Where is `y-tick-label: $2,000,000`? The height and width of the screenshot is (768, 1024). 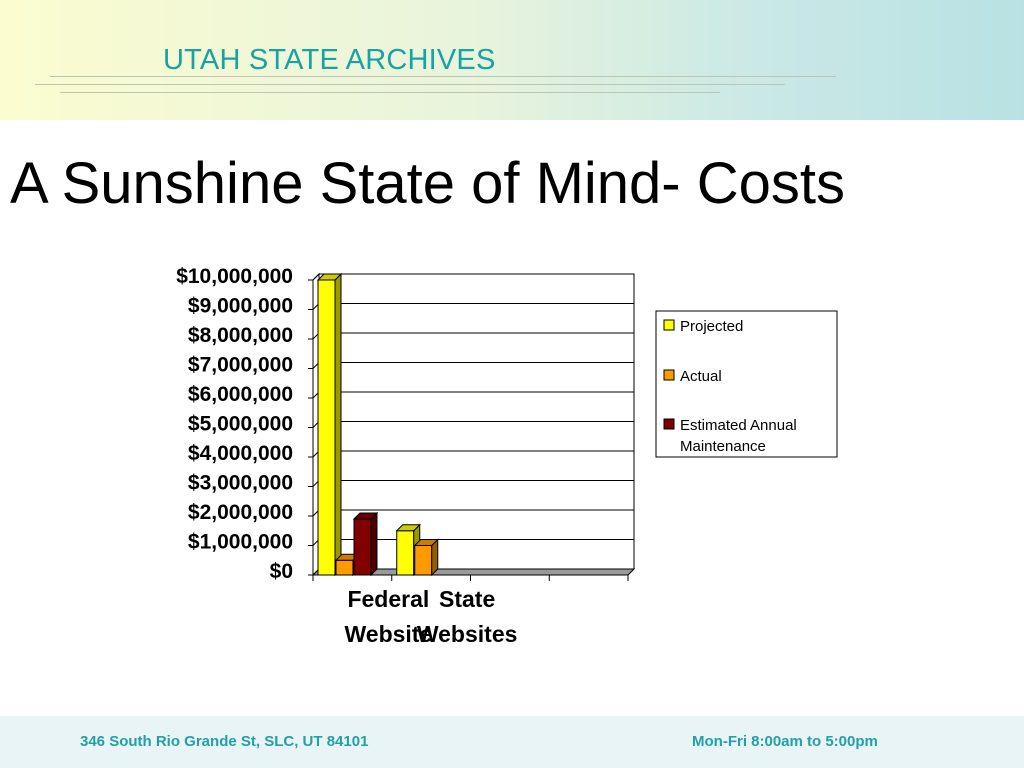 y-tick-label: $2,000,000 is located at coordinates (240, 512).